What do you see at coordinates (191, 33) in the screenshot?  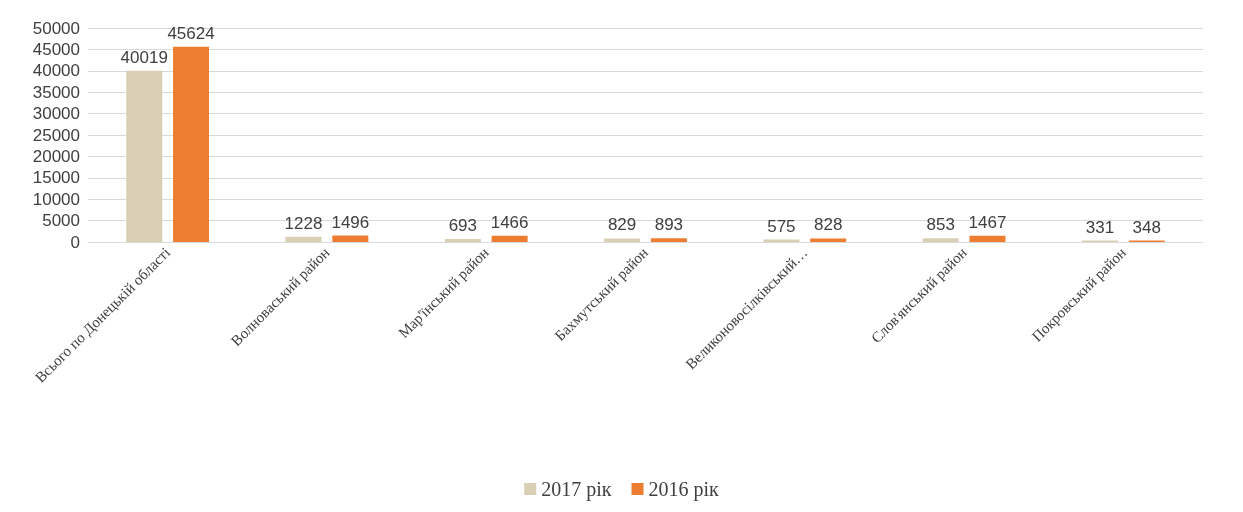 I see `data-label: 45624` at bounding box center [191, 33].